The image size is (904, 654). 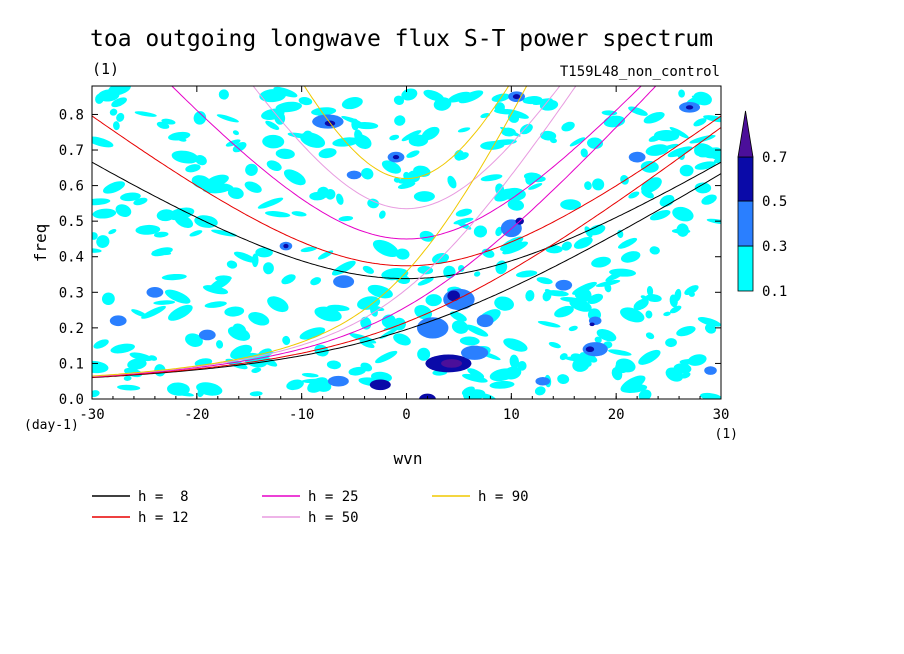 What do you see at coordinates (310, 507) in the screenshot?
I see `legend: h = 8 h = 12 h = 25 h = 50 h = 90` at bounding box center [310, 507].